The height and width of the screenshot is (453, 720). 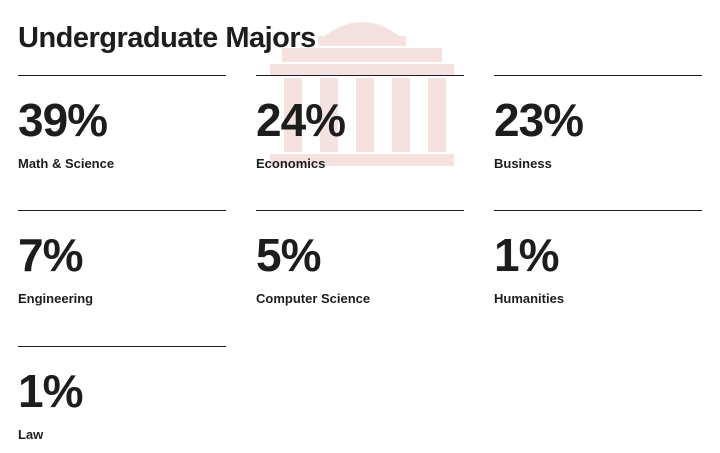 I want to click on stat-value: 23%, so click(x=539, y=120).